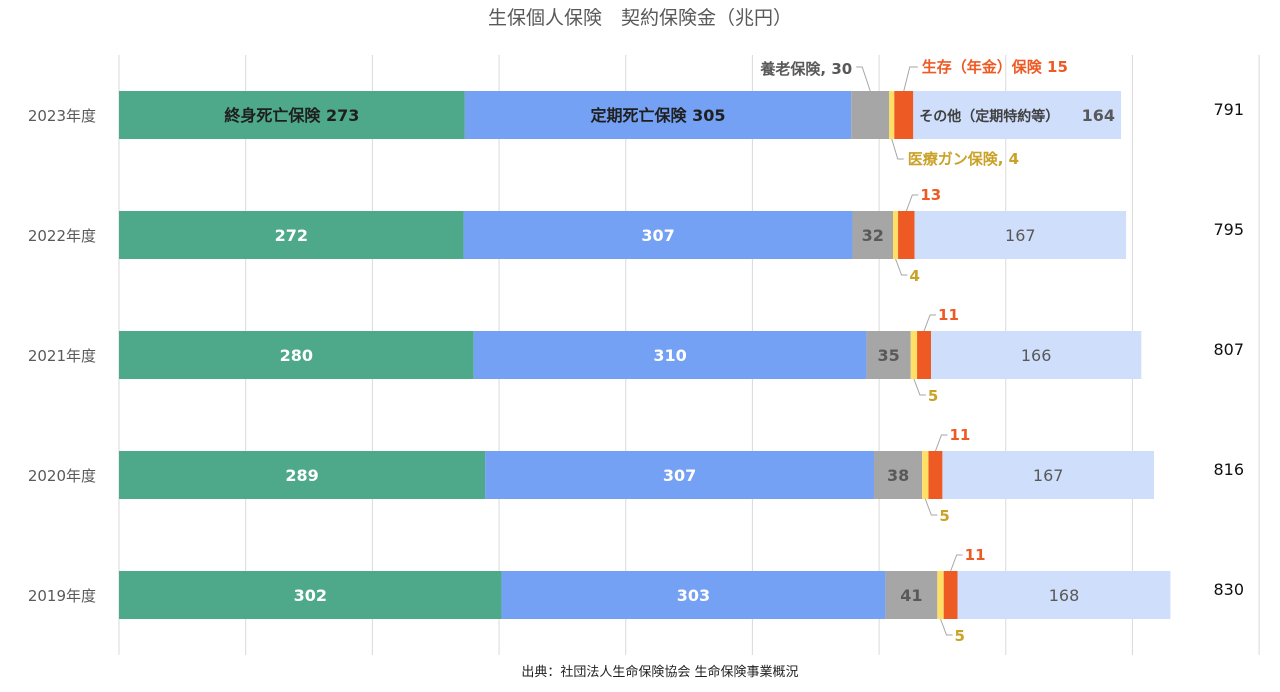 This screenshot has width=1280, height=692. What do you see at coordinates (62, 596) in the screenshot?
I see `category-label: 2019年度` at bounding box center [62, 596].